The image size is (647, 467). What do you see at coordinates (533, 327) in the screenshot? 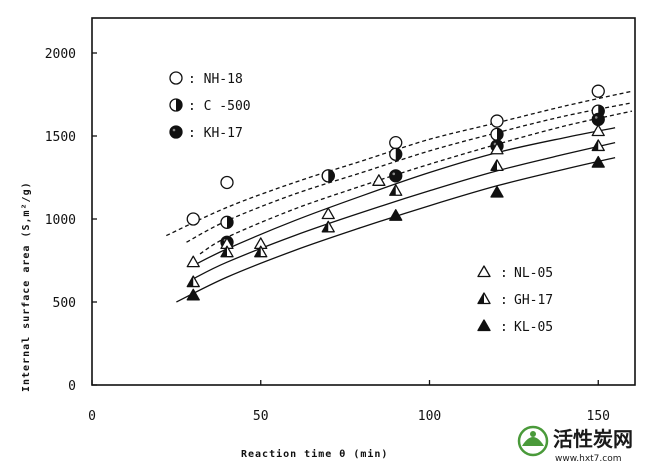
I see `legend-label-kl-05: KL-05` at bounding box center [533, 327].